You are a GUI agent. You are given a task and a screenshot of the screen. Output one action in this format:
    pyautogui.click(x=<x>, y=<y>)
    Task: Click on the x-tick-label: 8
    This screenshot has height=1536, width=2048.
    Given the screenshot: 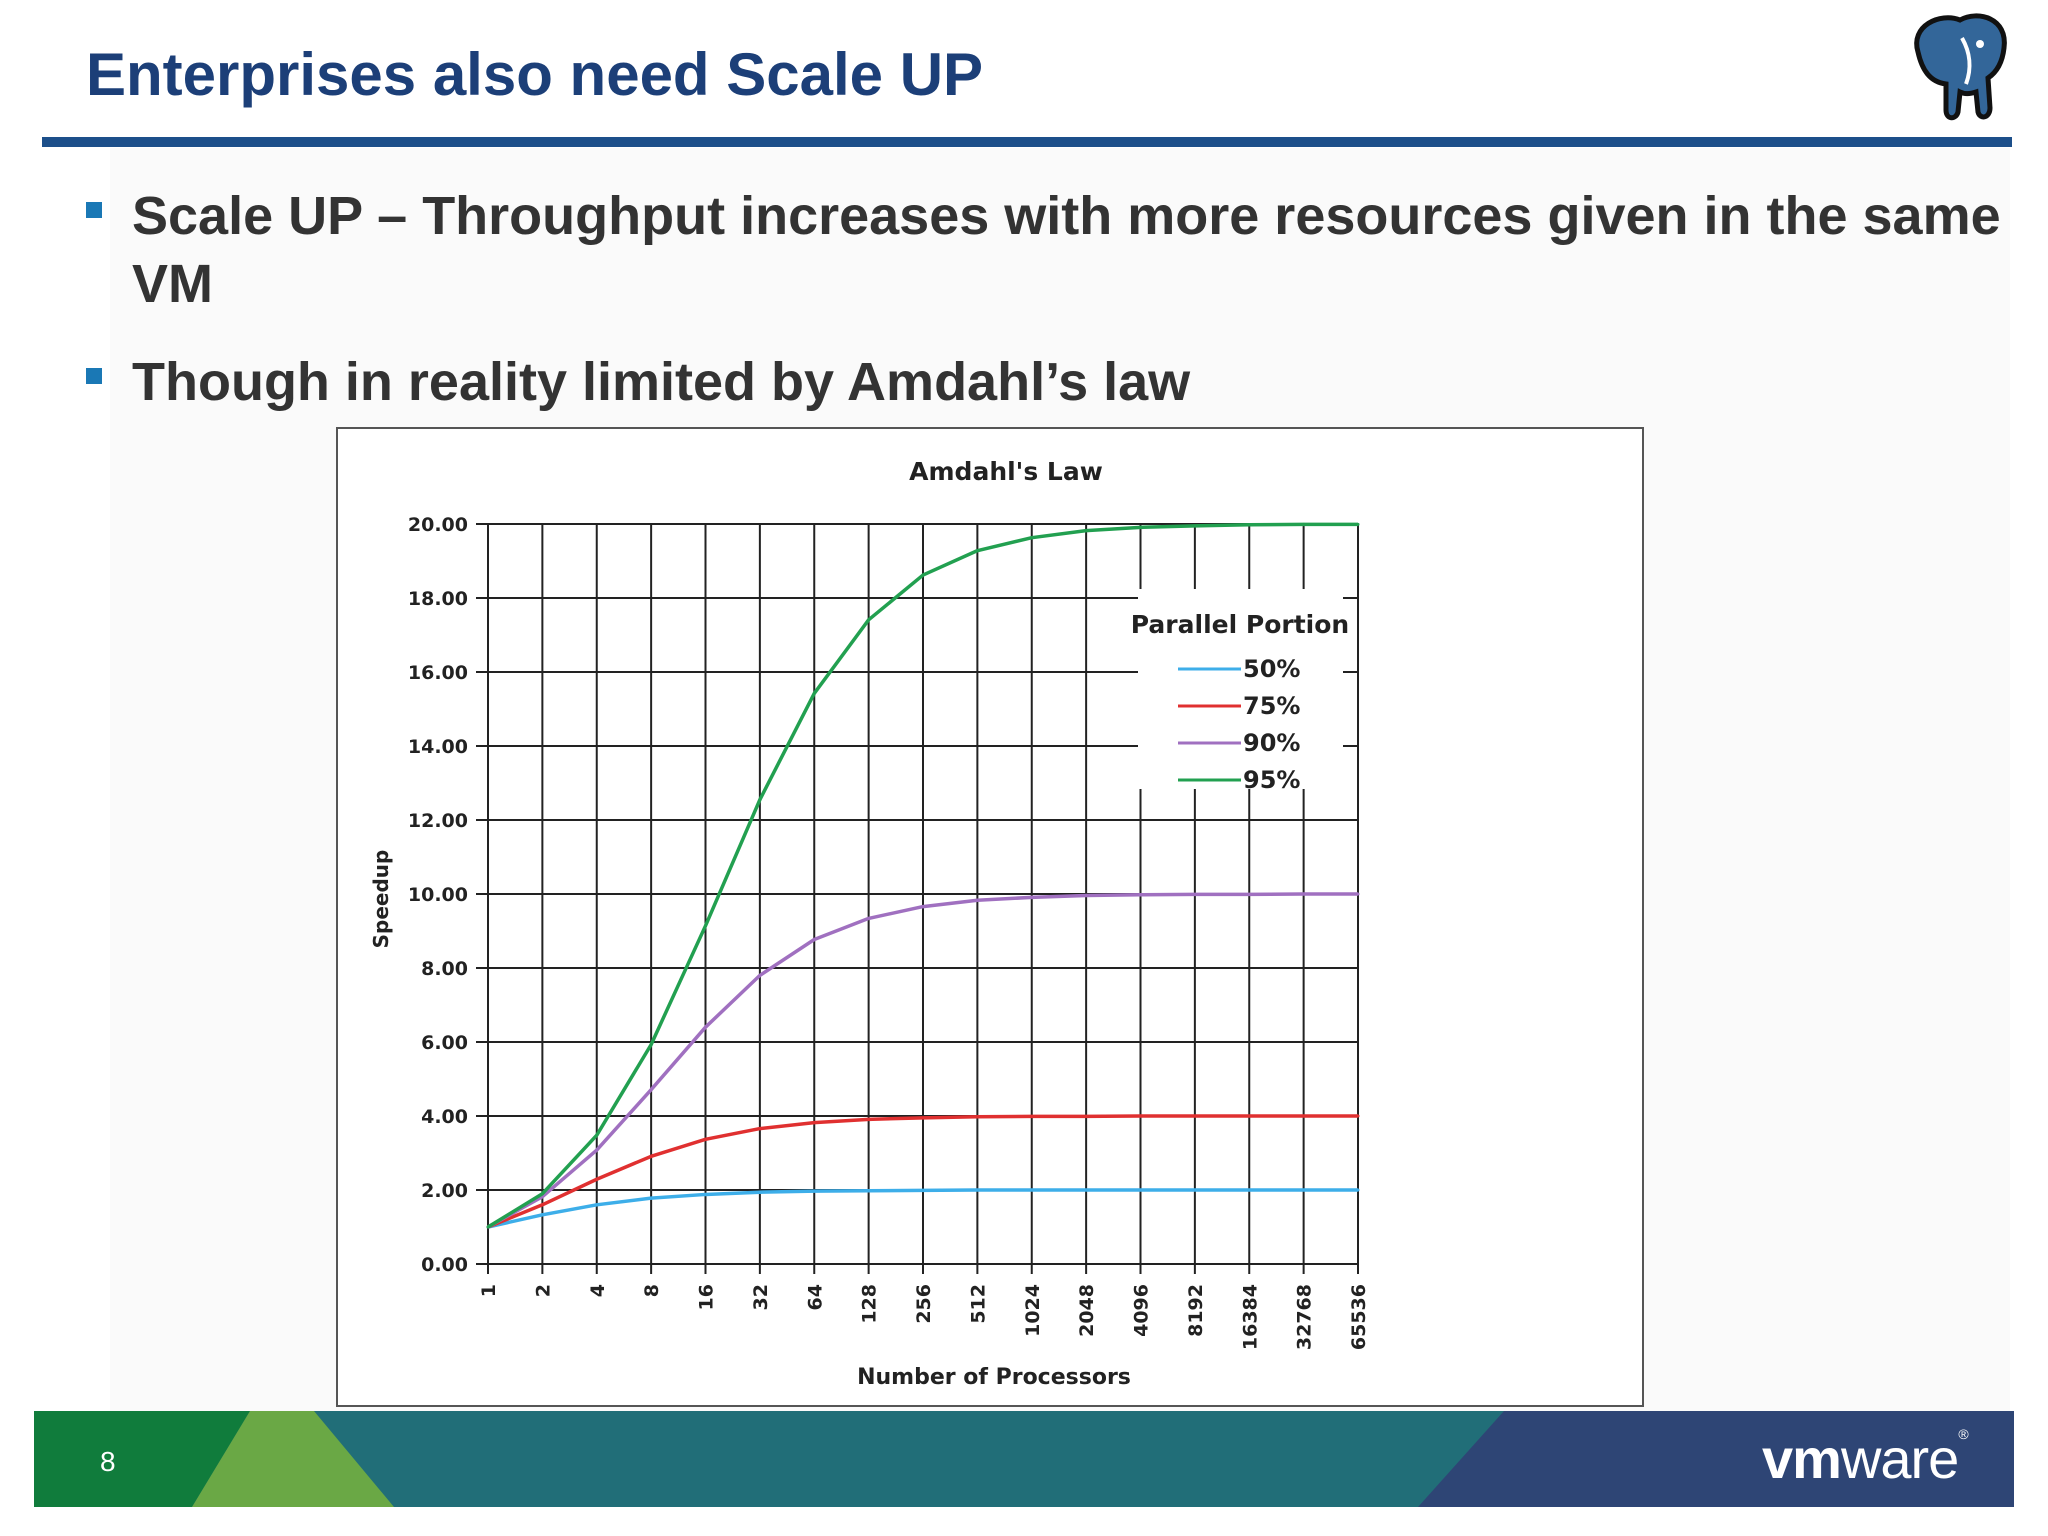 What is the action you would take?
    pyautogui.click(x=652, y=1290)
    